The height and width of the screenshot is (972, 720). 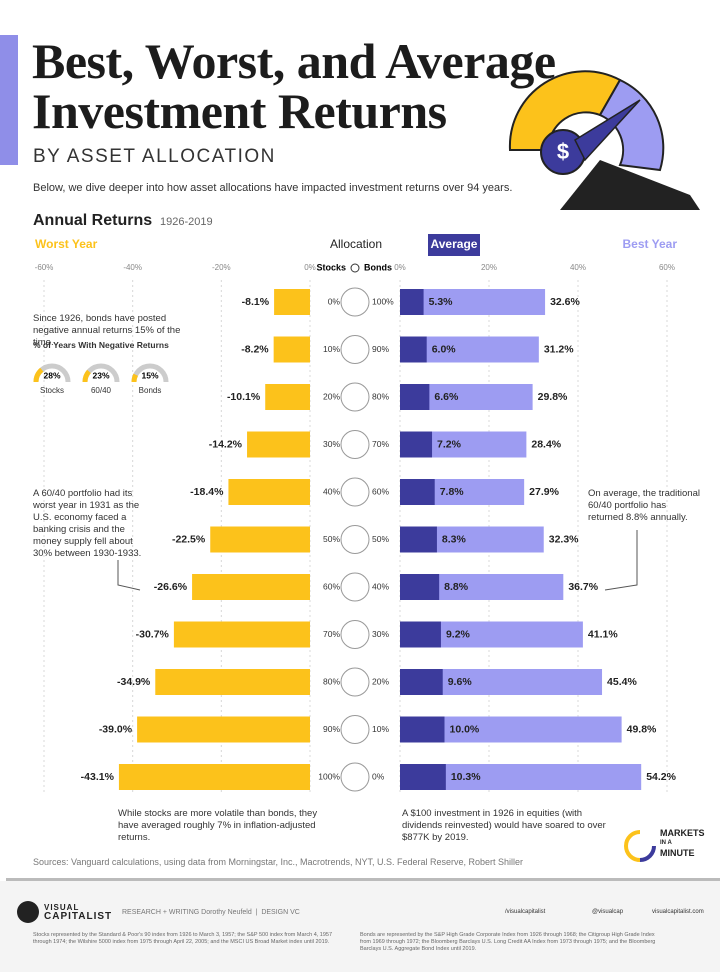 I want to click on value-label: 9.2%, so click(x=458, y=634).